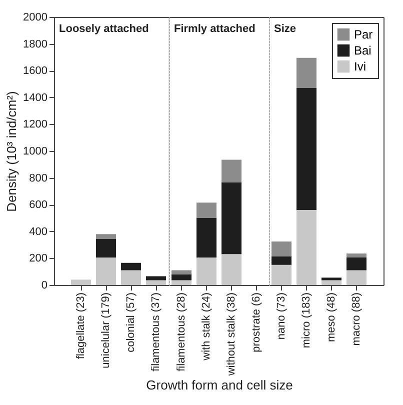 The image size is (403, 405). What do you see at coordinates (360, 67) in the screenshot?
I see `legend-label: Ivi` at bounding box center [360, 67].